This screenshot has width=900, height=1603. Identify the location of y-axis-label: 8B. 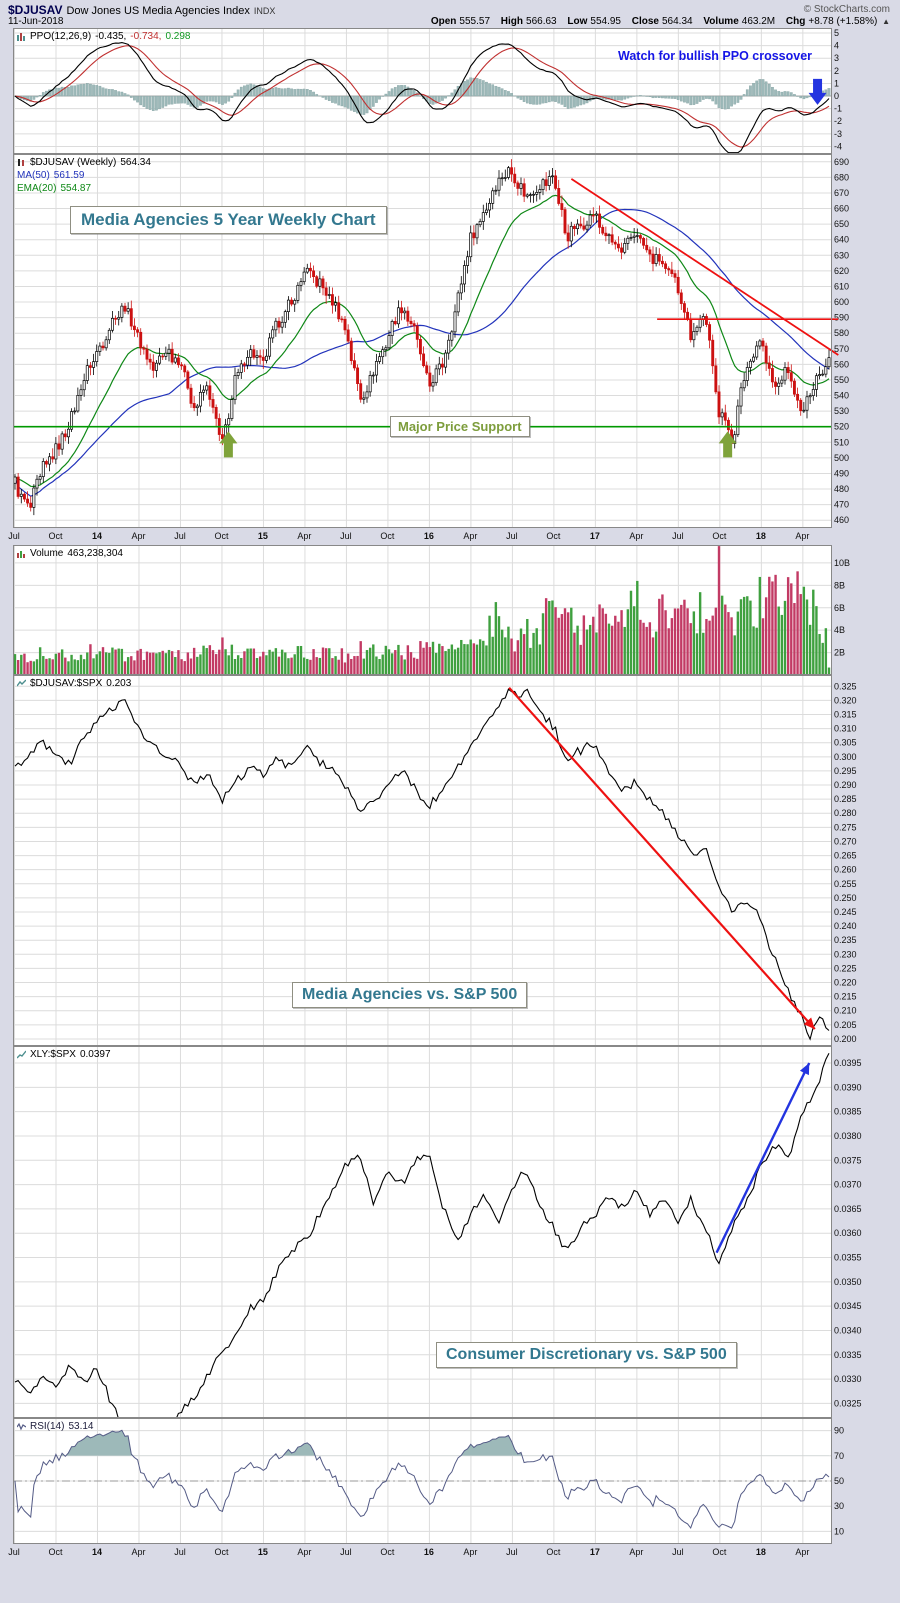
(839, 585).